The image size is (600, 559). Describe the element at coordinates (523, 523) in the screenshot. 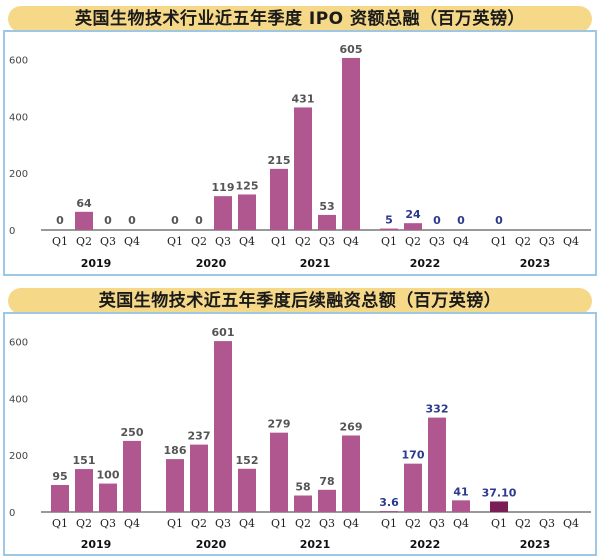

I see `chart-2-quarter-label-2023-Q2: Q2` at that location.